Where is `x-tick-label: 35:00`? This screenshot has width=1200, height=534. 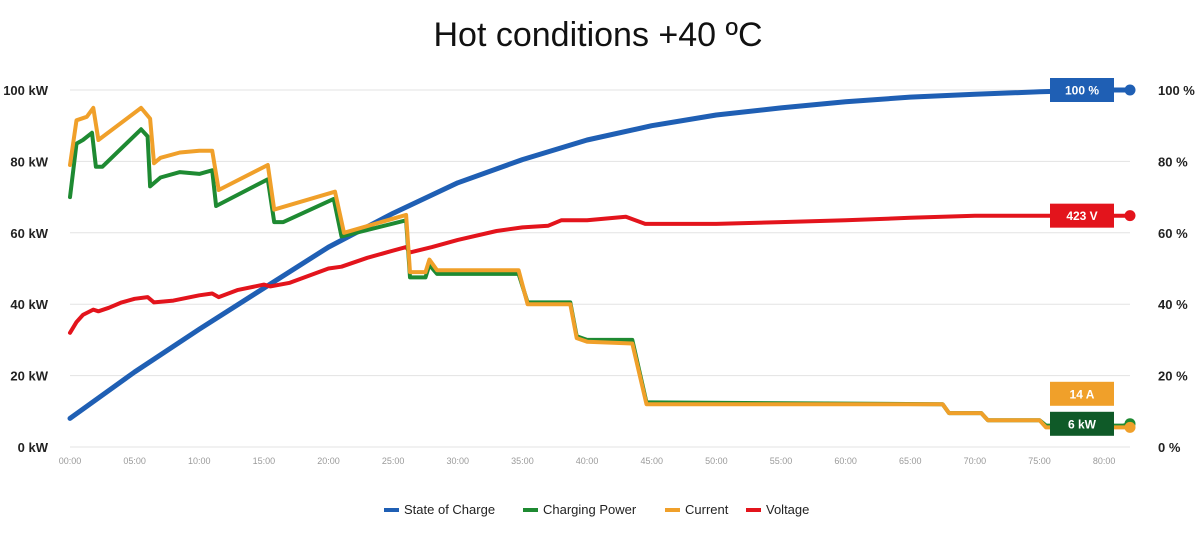 x-tick-label: 35:00 is located at coordinates (522, 461).